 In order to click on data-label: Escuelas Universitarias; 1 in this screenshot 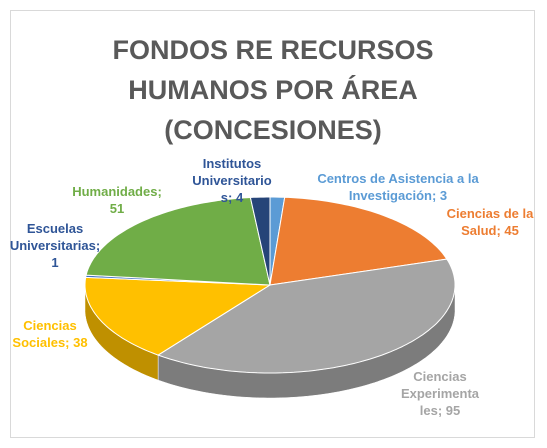, I will do `click(55, 245)`.